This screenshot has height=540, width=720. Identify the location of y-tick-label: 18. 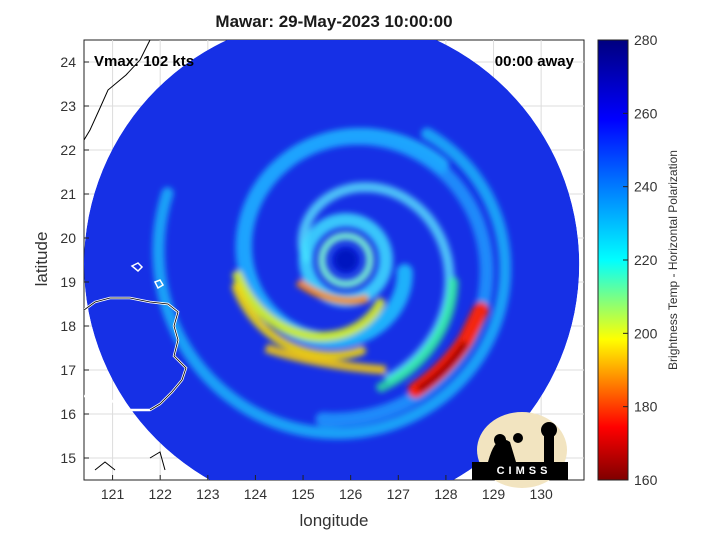
(68, 326).